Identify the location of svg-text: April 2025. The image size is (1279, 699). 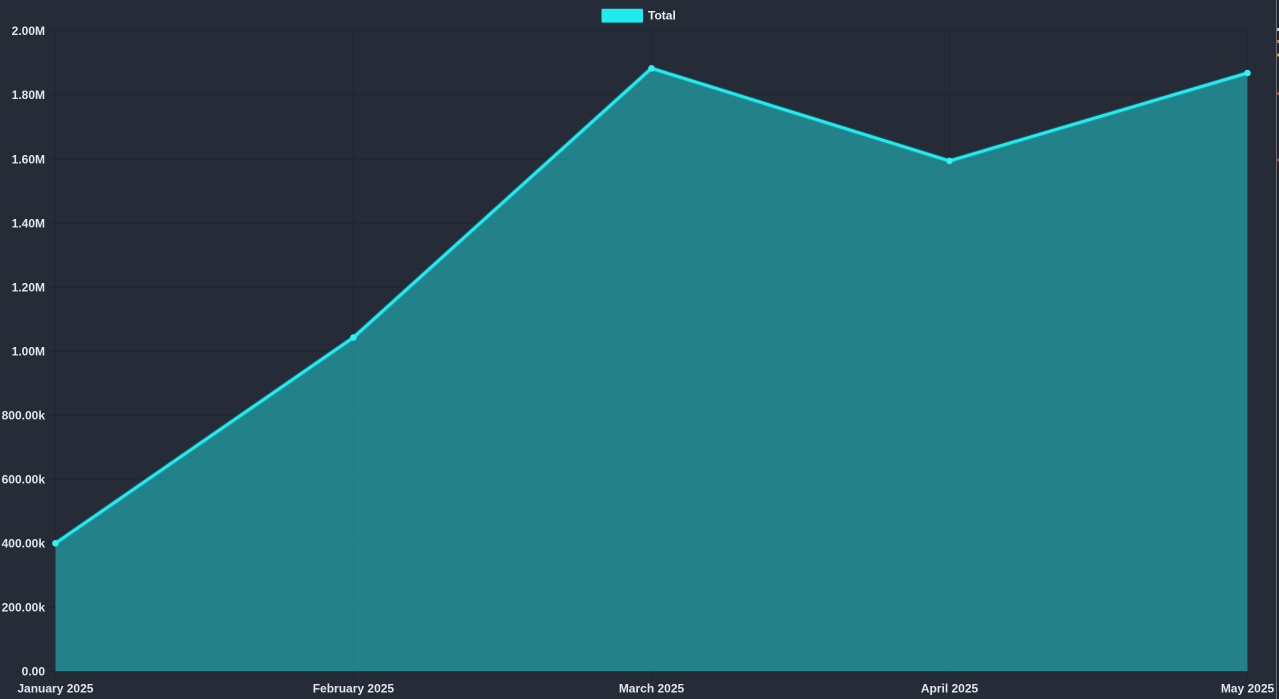
(950, 689).